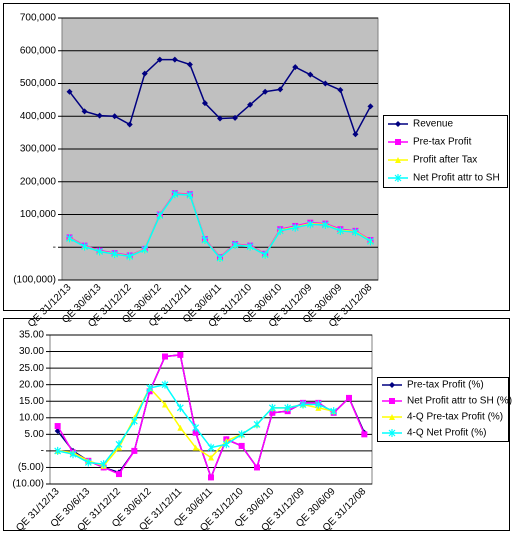  What do you see at coordinates (455, 417) in the screenshot?
I see `legend-label: 4-Q Pre-tax Profit (%)` at bounding box center [455, 417].